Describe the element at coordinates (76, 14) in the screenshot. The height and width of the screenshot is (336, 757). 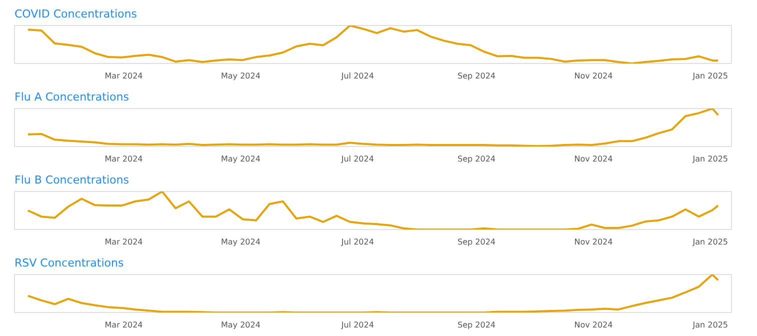
I see `chart-title: COVID Concentrations` at that location.